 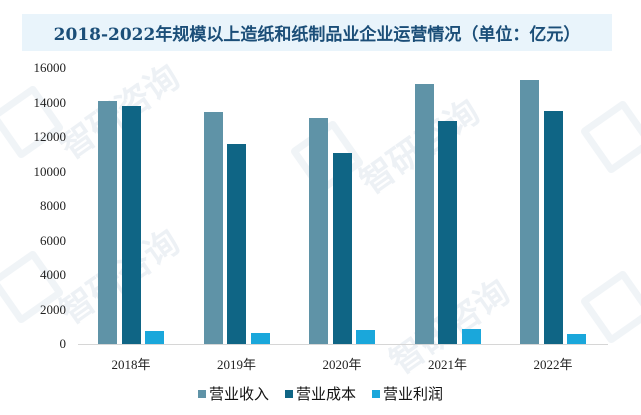 What do you see at coordinates (238, 394) in the screenshot?
I see `legend-label: 营业收入` at bounding box center [238, 394].